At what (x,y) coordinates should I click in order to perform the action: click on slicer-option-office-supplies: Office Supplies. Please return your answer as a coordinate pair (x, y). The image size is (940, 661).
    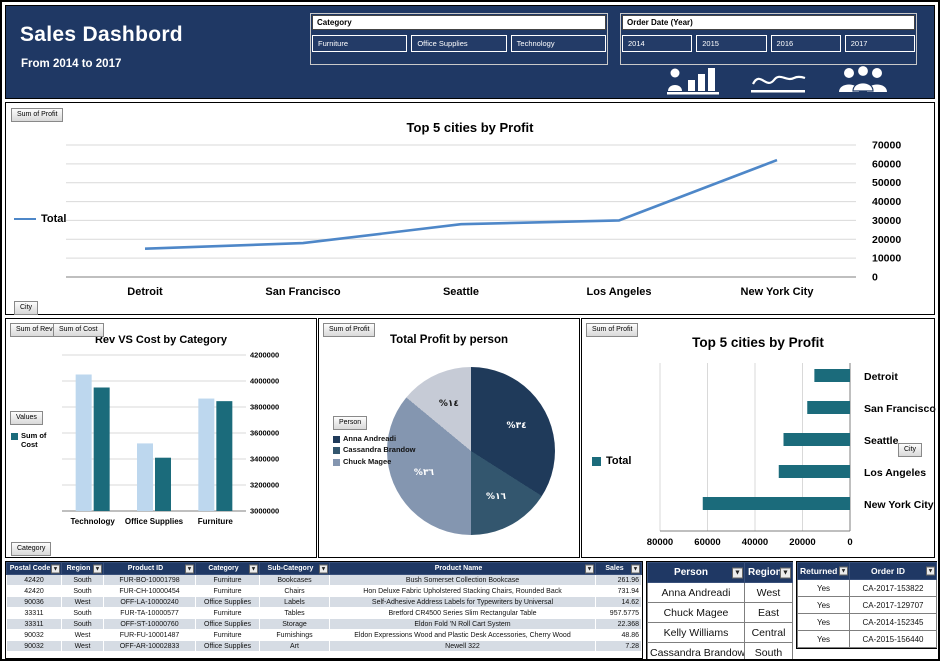
    Looking at the image, I should click on (459, 43).